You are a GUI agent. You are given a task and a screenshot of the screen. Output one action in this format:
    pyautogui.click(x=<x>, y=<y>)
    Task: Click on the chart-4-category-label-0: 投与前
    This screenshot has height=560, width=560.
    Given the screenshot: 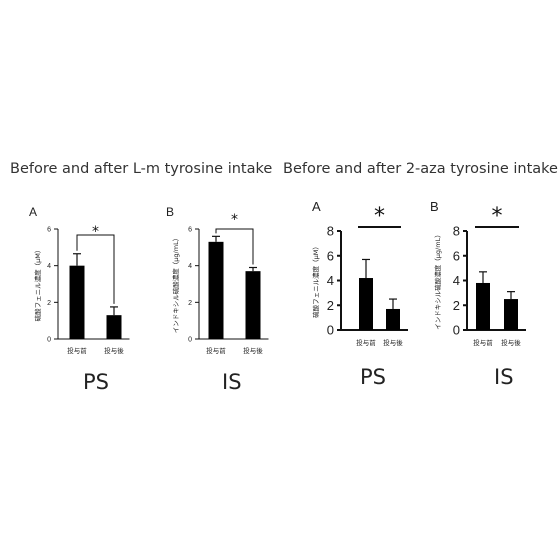 What is the action you would take?
    pyautogui.click(x=483, y=342)
    